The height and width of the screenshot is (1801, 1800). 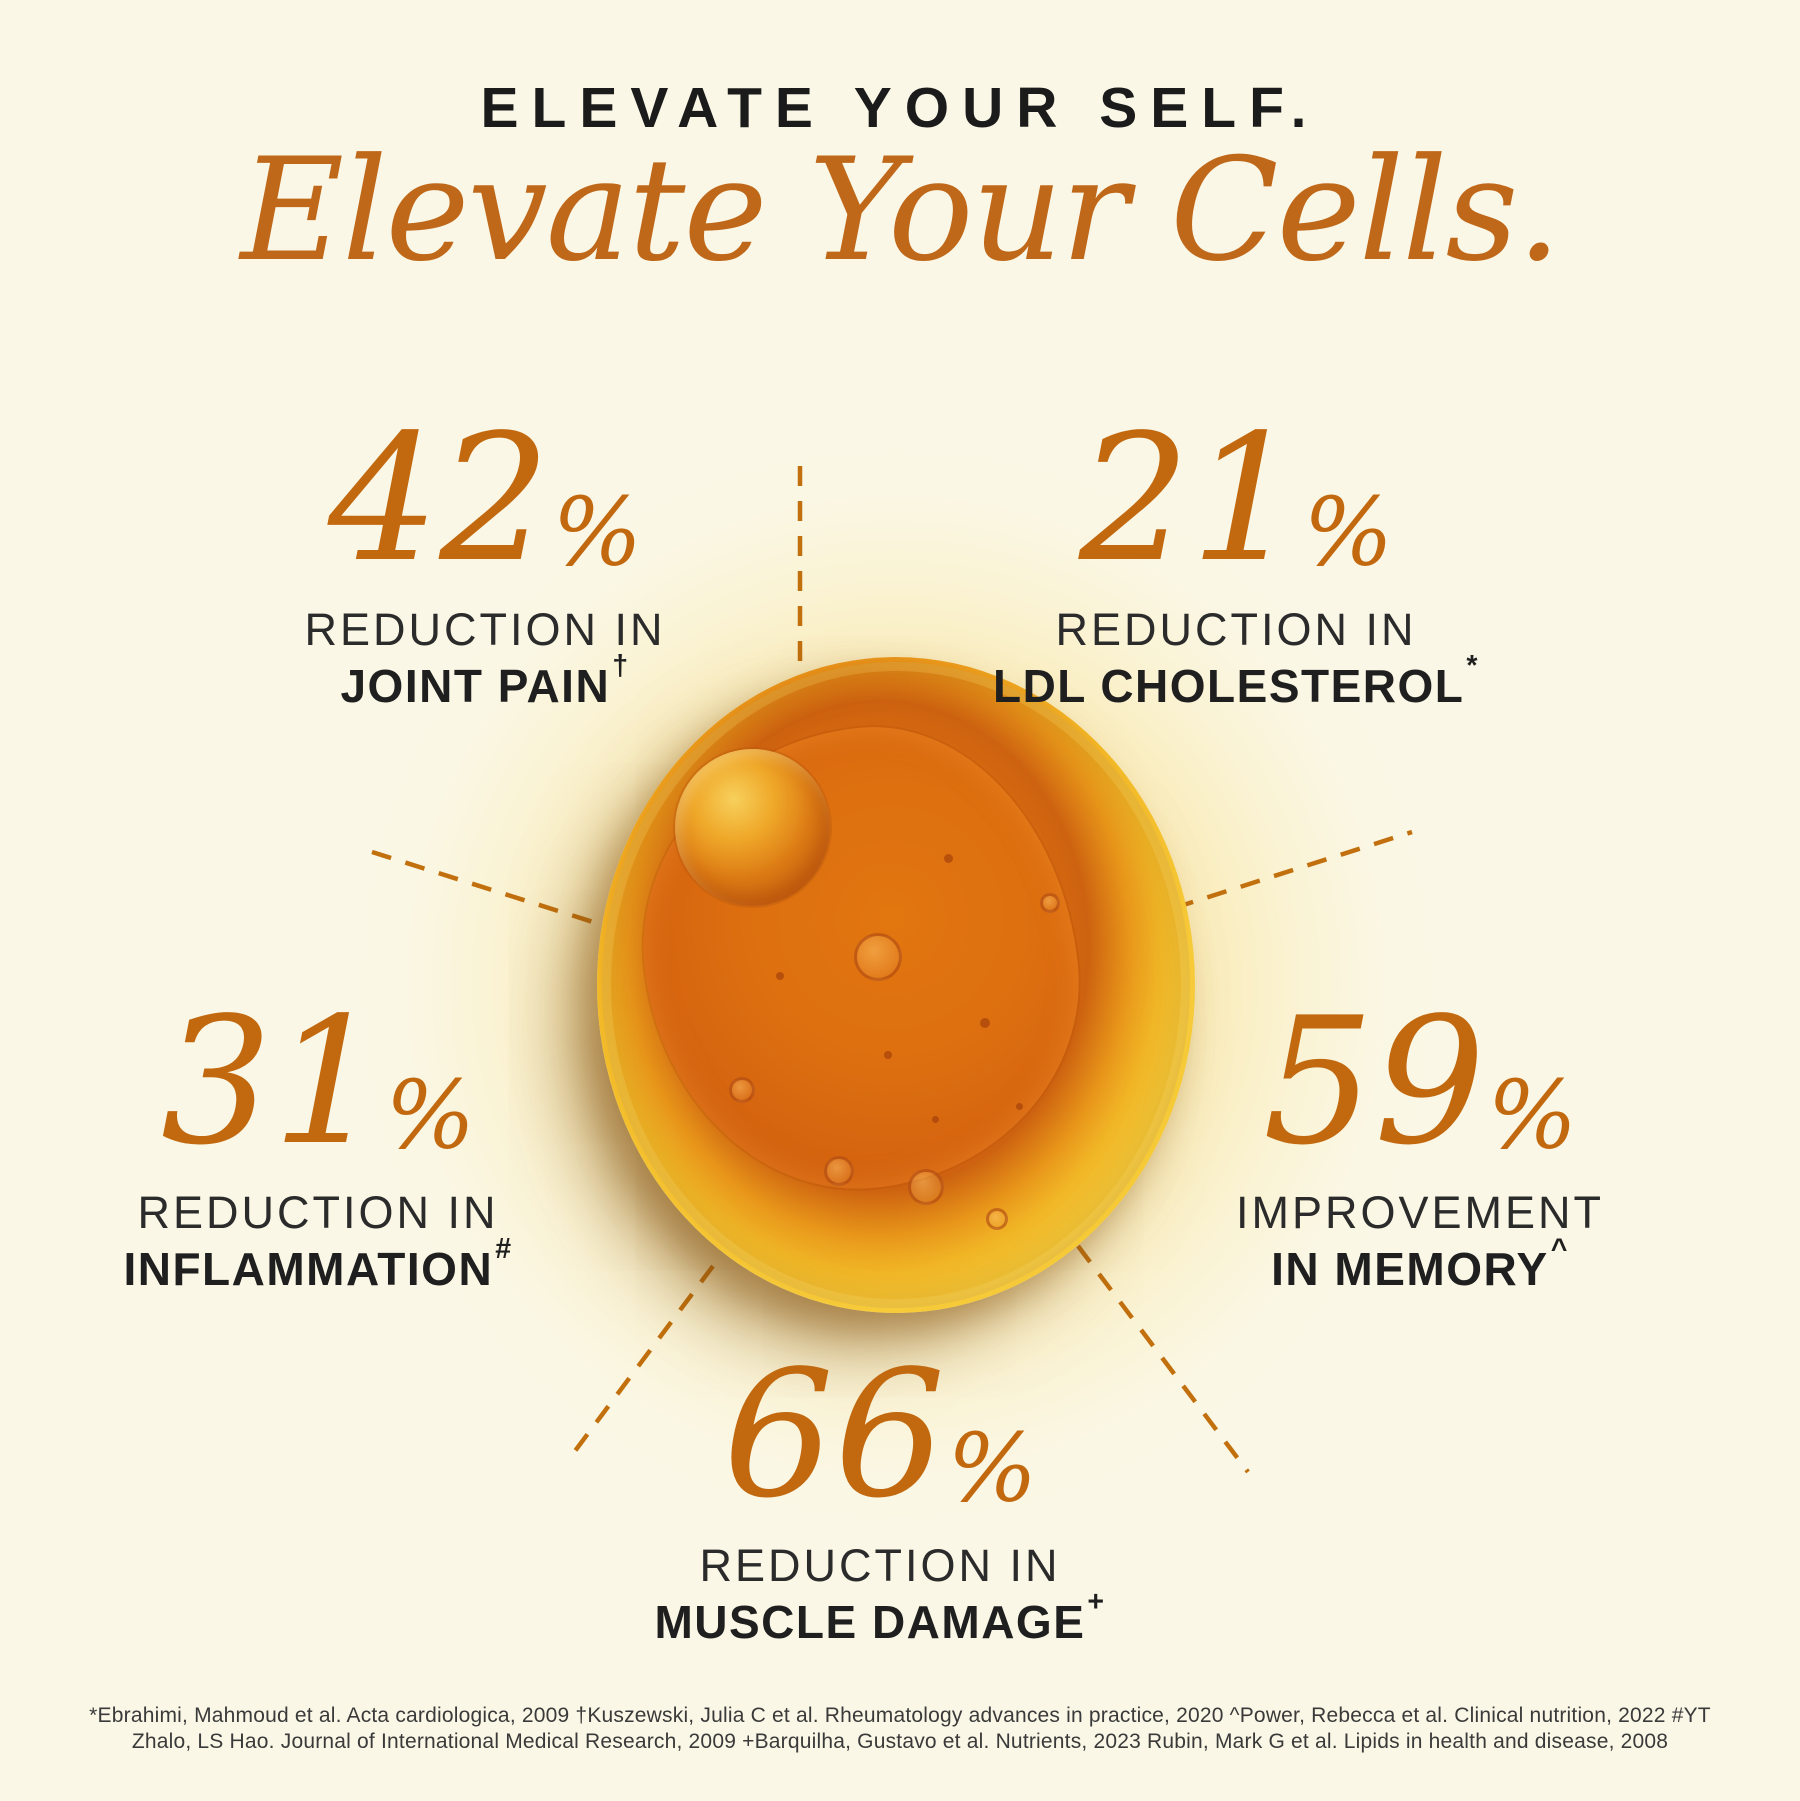 What do you see at coordinates (1420, 1212) in the screenshot?
I see `stat-label-line1: IMPROVEMENT` at bounding box center [1420, 1212].